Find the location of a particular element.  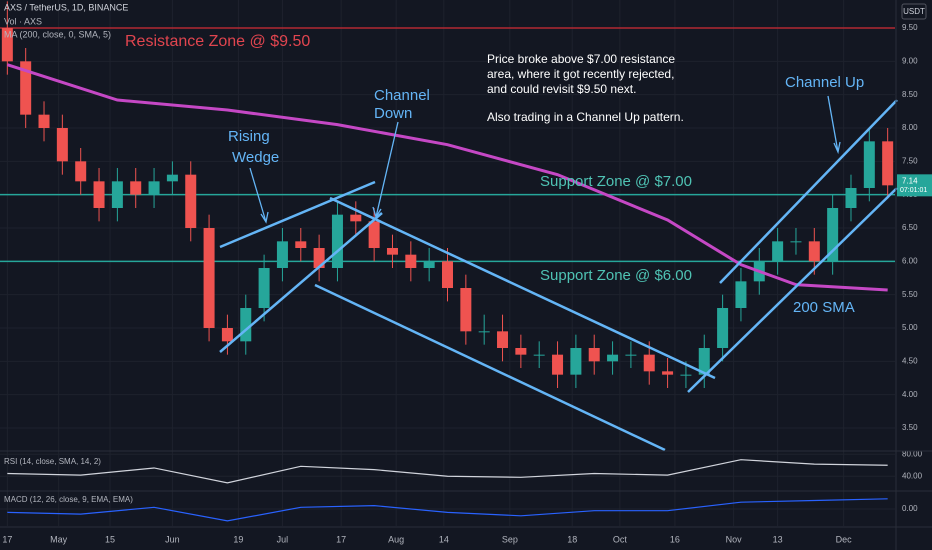

y-tick-label: 0.00 is located at coordinates (910, 508).